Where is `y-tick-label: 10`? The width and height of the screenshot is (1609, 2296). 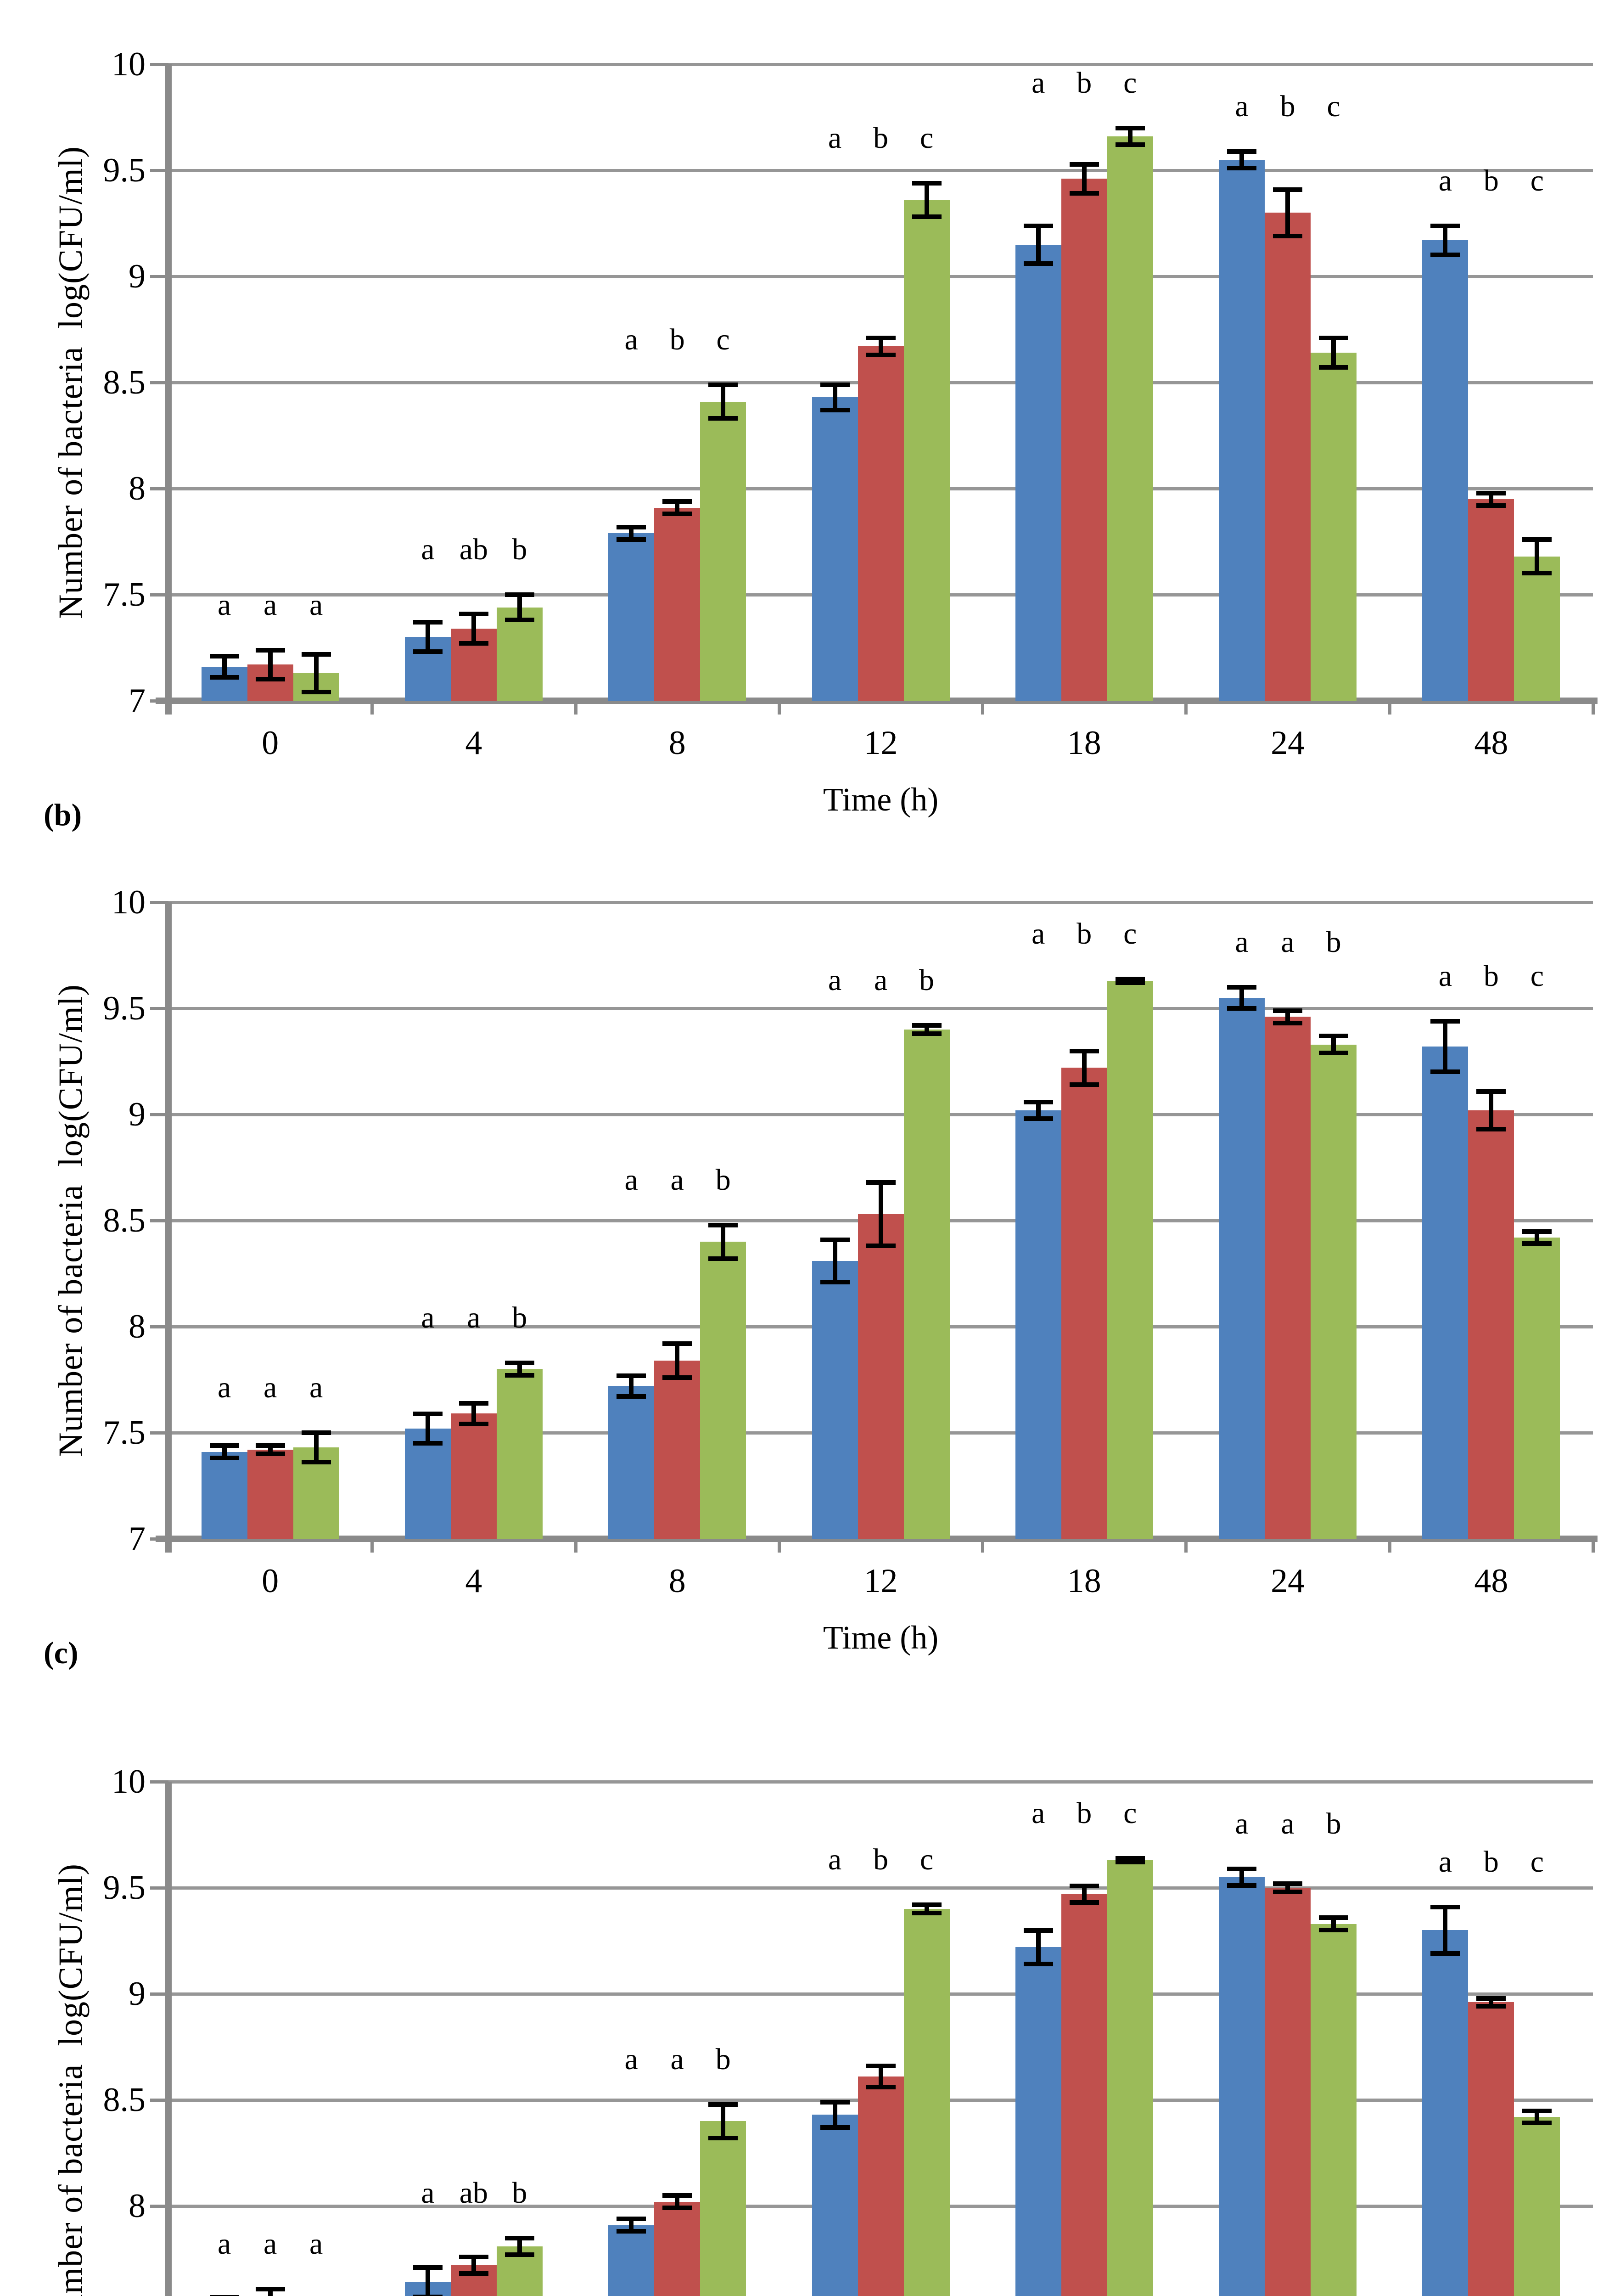
y-tick-label: 10 is located at coordinates (129, 64).